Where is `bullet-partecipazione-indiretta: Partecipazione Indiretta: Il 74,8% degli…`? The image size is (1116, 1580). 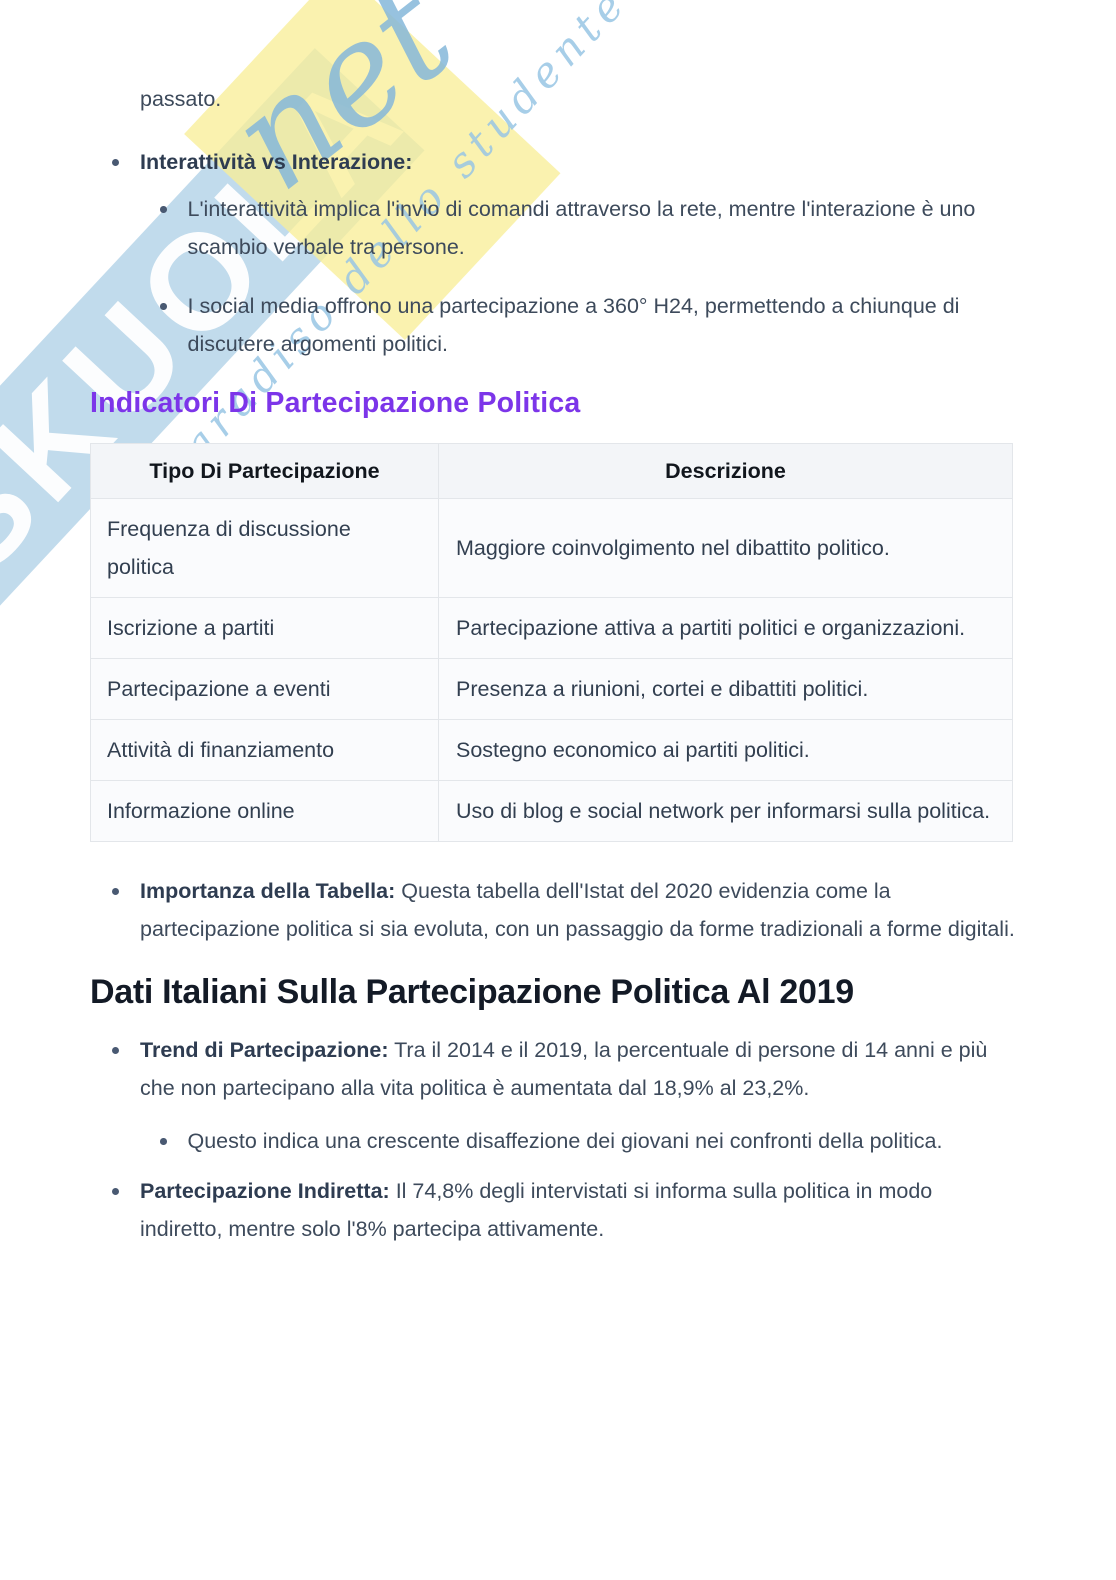
bullet-partecipazione-indiretta: Partecipazione Indiretta: Il 74,8% degli… is located at coordinates (614, 1210).